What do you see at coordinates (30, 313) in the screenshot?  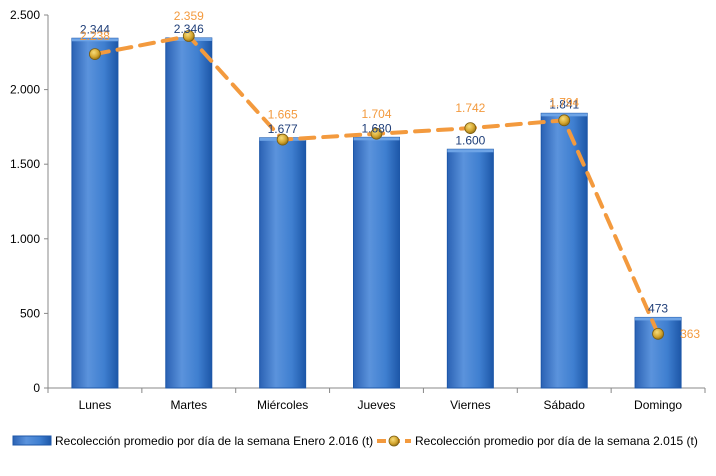 I see `y-tick-label: 500` at bounding box center [30, 313].